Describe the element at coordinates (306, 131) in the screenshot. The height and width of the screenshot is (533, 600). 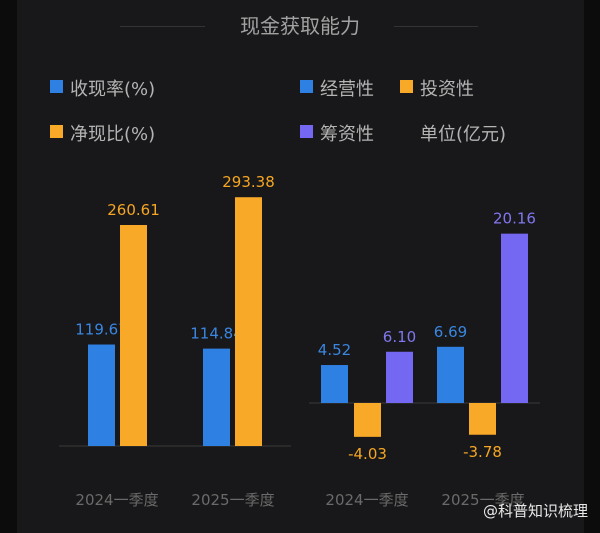
I see `legend-swatch-financing` at that location.